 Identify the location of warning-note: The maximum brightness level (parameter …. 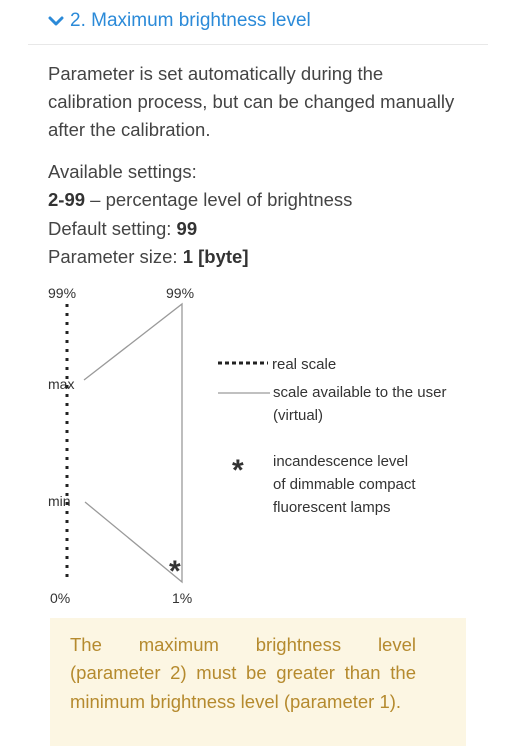
(258, 682).